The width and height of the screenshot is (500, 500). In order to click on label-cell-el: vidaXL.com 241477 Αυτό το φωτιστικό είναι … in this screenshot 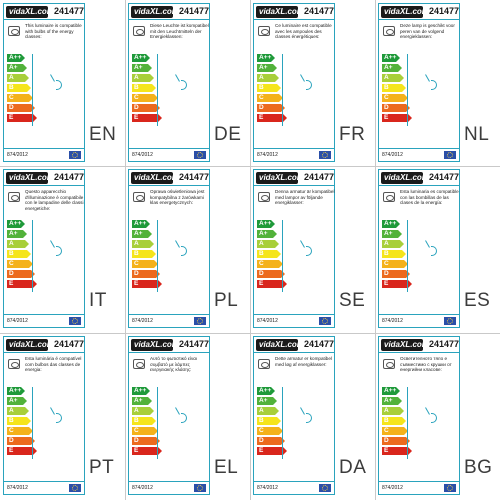, I will do `click(187, 416)`.